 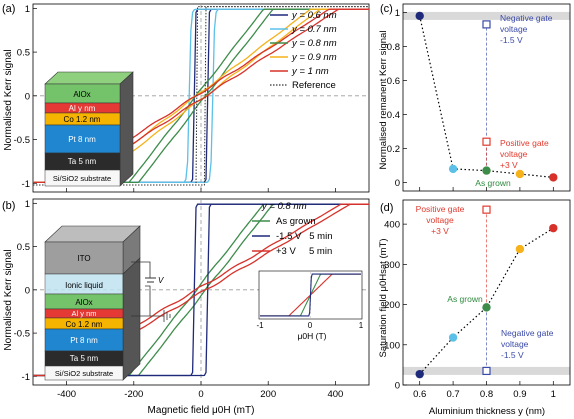 What do you see at coordinates (201, 410) in the screenshot?
I see `panel-b-xlabel: Magnetic field μ0H (mT)` at bounding box center [201, 410].